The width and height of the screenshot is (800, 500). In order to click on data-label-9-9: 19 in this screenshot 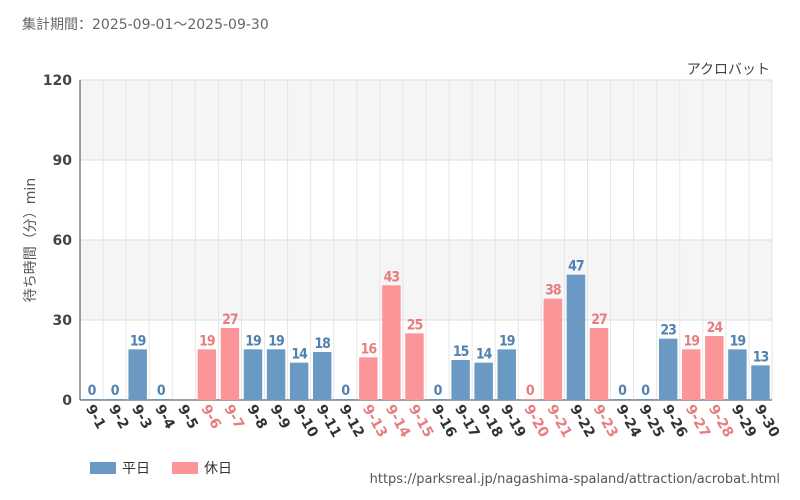, I will do `click(276, 341)`.